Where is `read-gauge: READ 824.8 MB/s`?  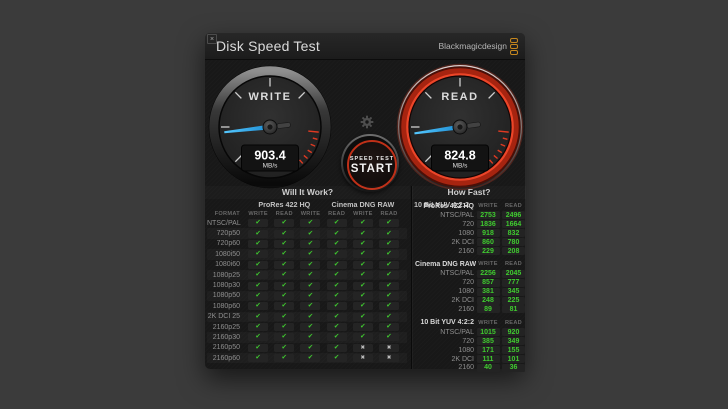 read-gauge: READ 824.8 MB/s is located at coordinates (460, 127).